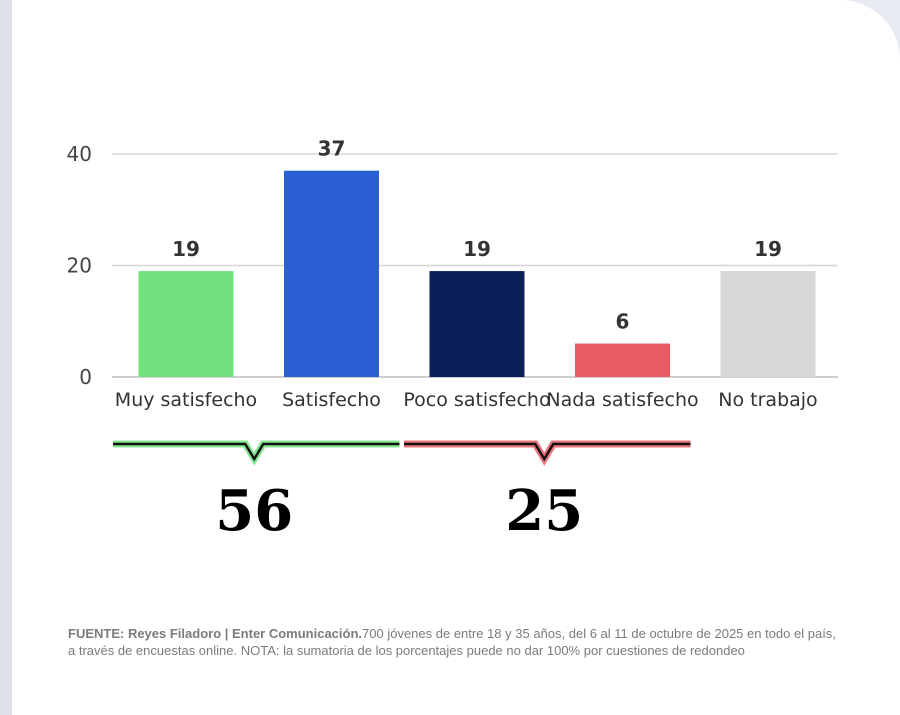 This screenshot has height=715, width=900. I want to click on y-tick-label: 40, so click(79, 154).